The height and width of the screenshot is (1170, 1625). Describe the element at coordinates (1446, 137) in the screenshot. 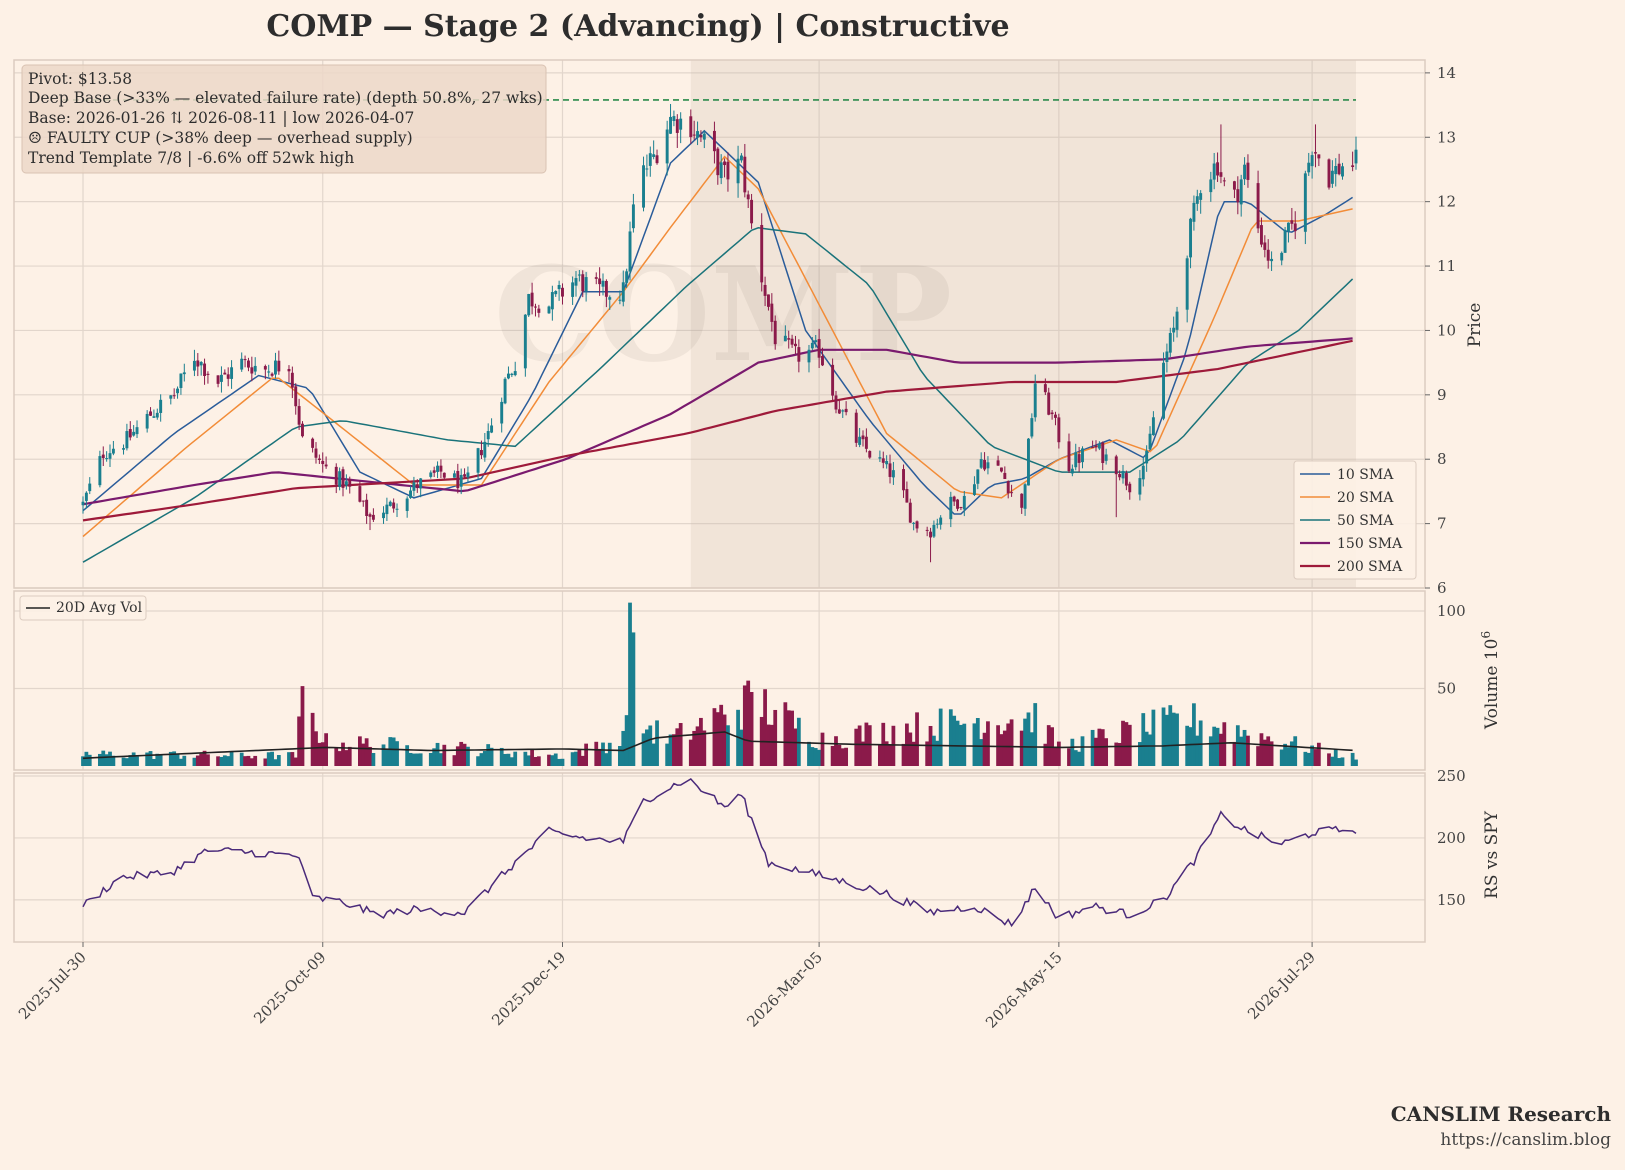

I see `price-tick-label: 13` at that location.